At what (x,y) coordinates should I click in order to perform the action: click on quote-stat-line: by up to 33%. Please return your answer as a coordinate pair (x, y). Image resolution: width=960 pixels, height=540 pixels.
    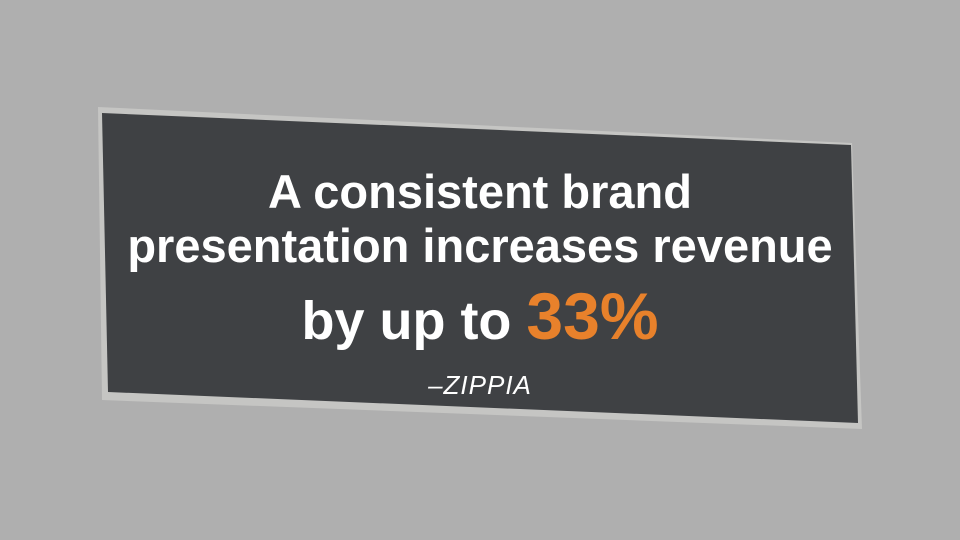
    Looking at the image, I should click on (480, 318).